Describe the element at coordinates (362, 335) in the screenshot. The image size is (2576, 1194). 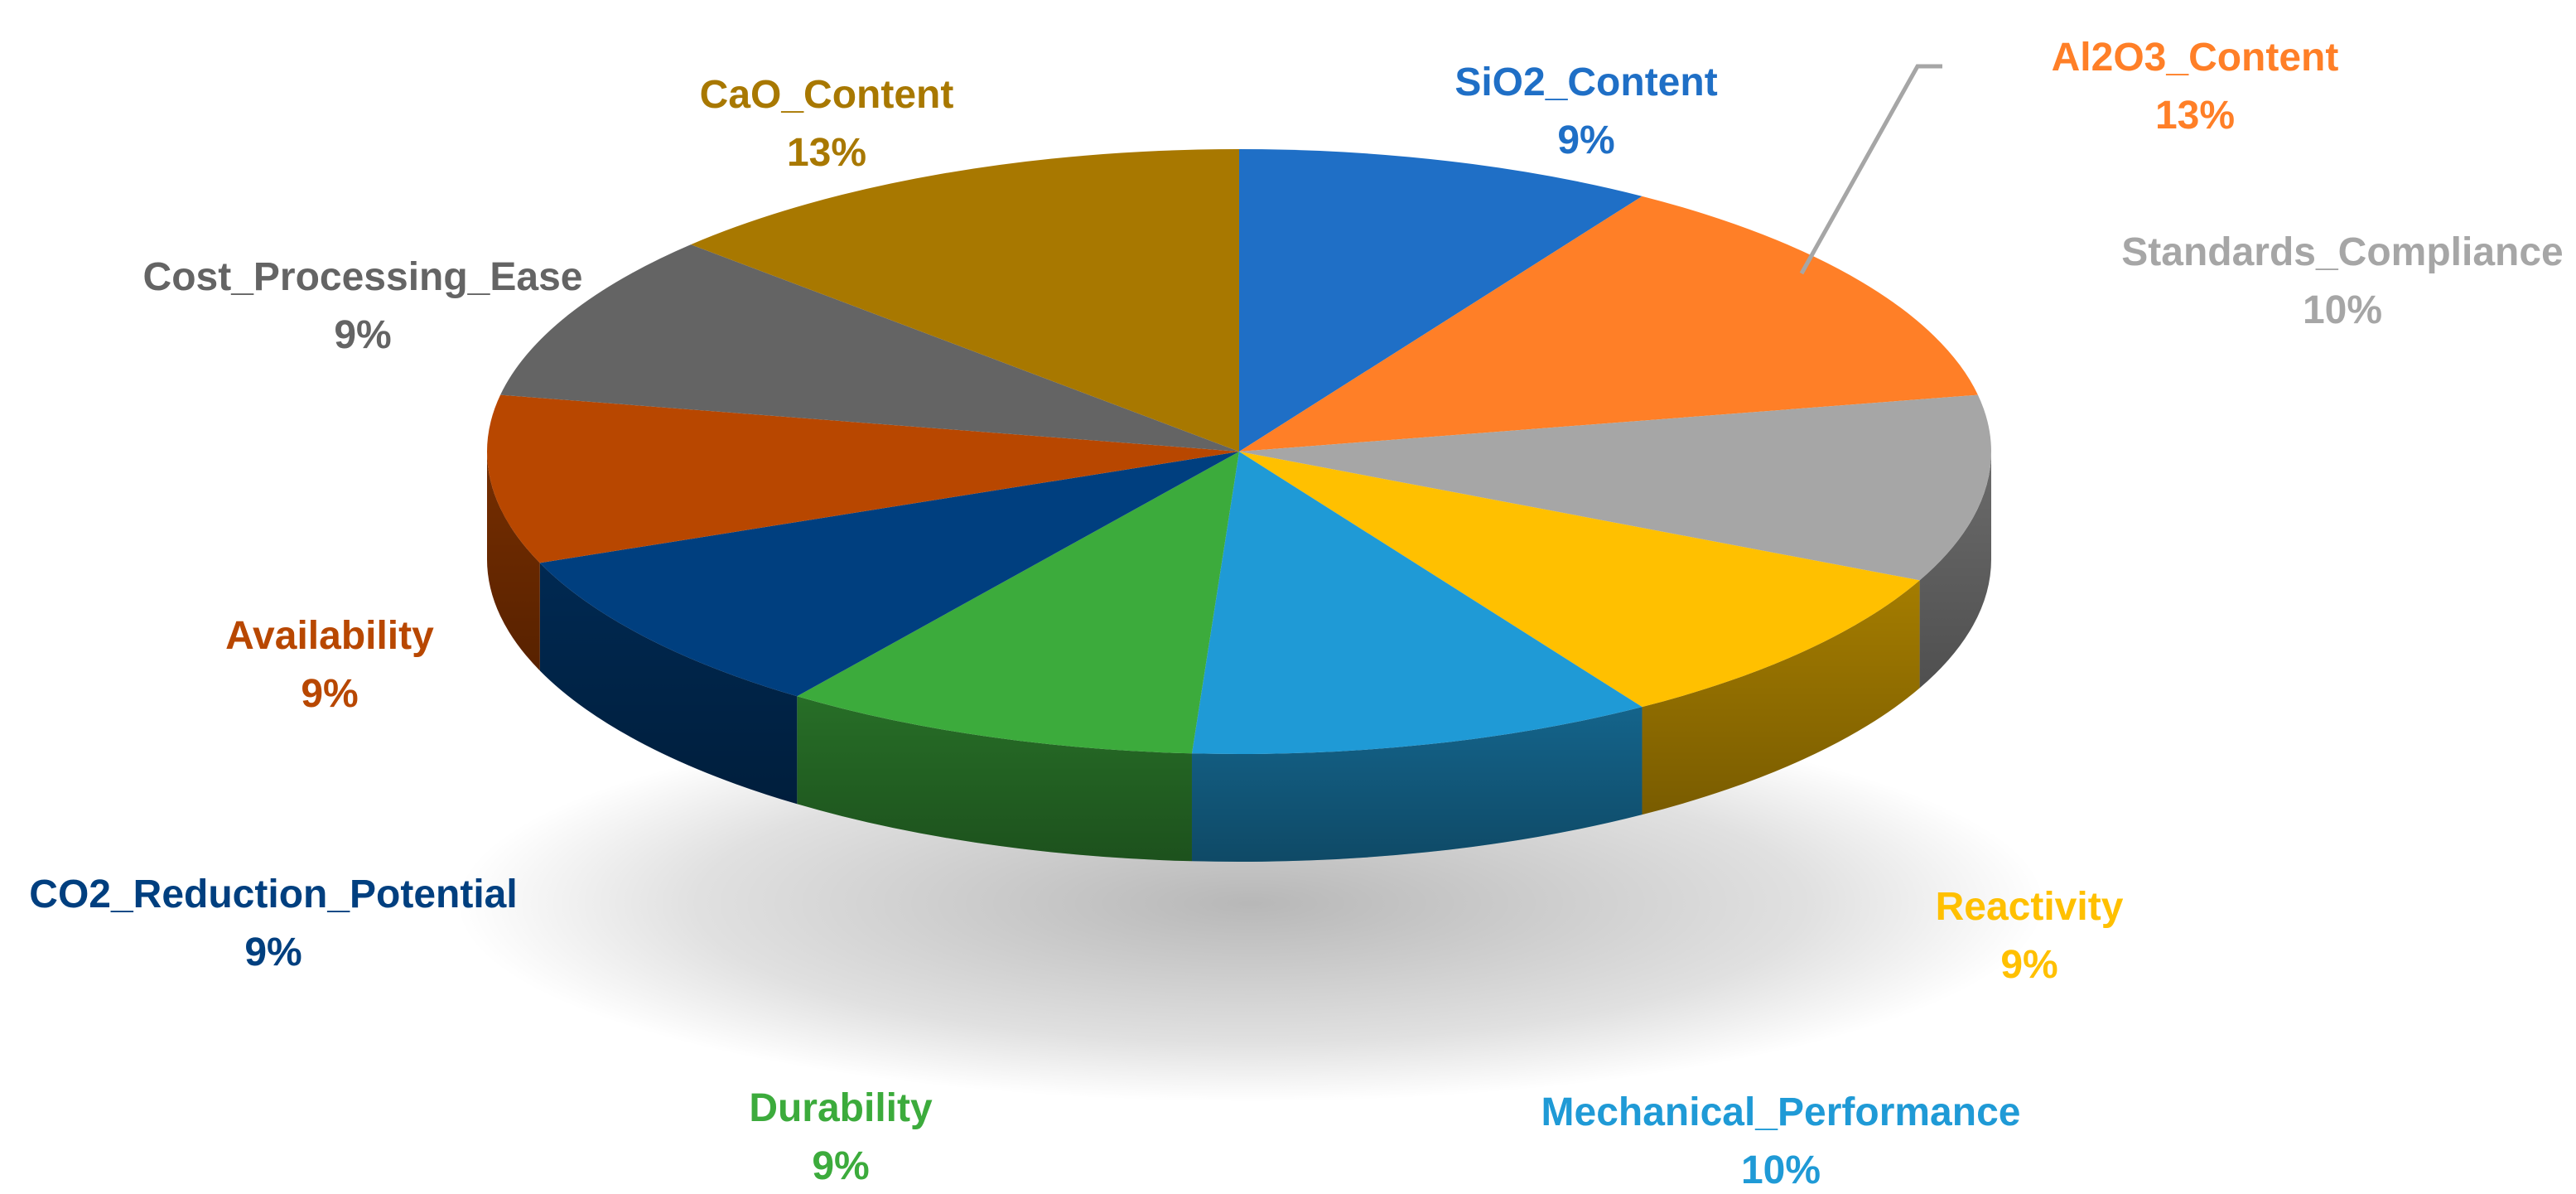
I see `slice-percent-cost-processing-ease: 9%` at that location.